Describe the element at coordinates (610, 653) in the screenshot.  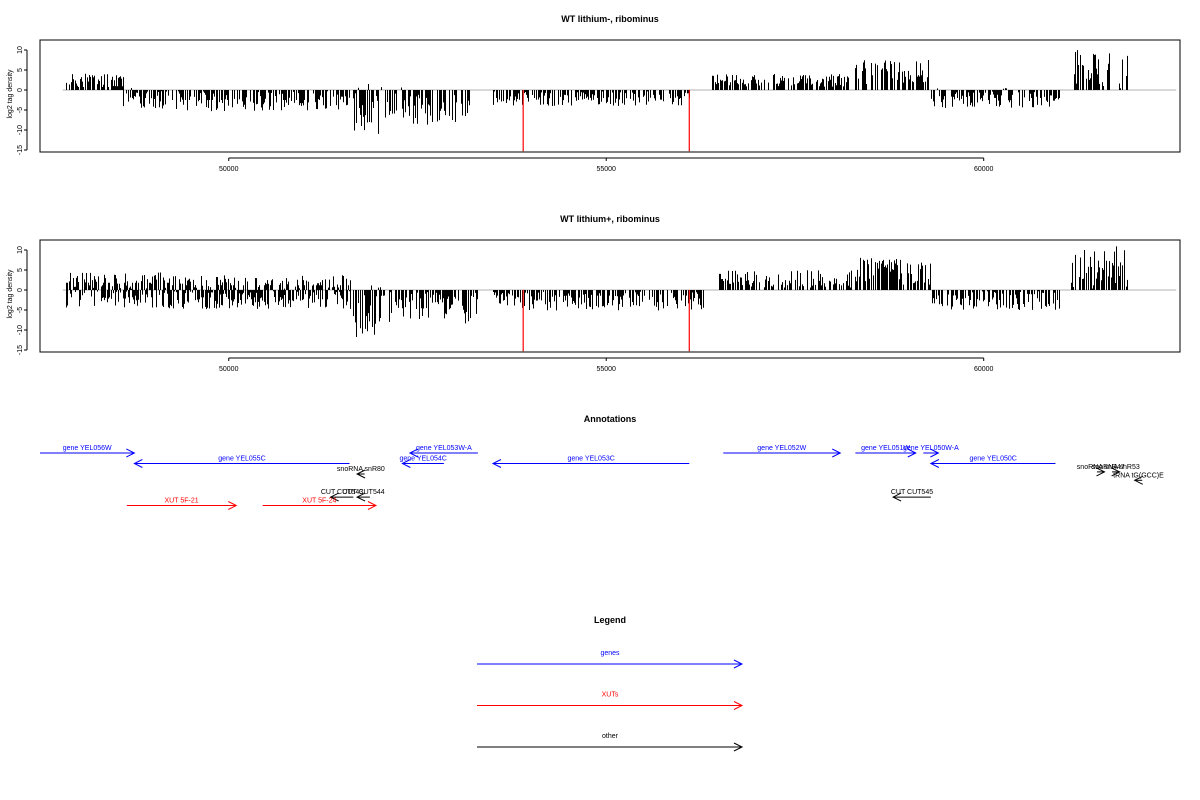
I see `legend-label: genes` at that location.